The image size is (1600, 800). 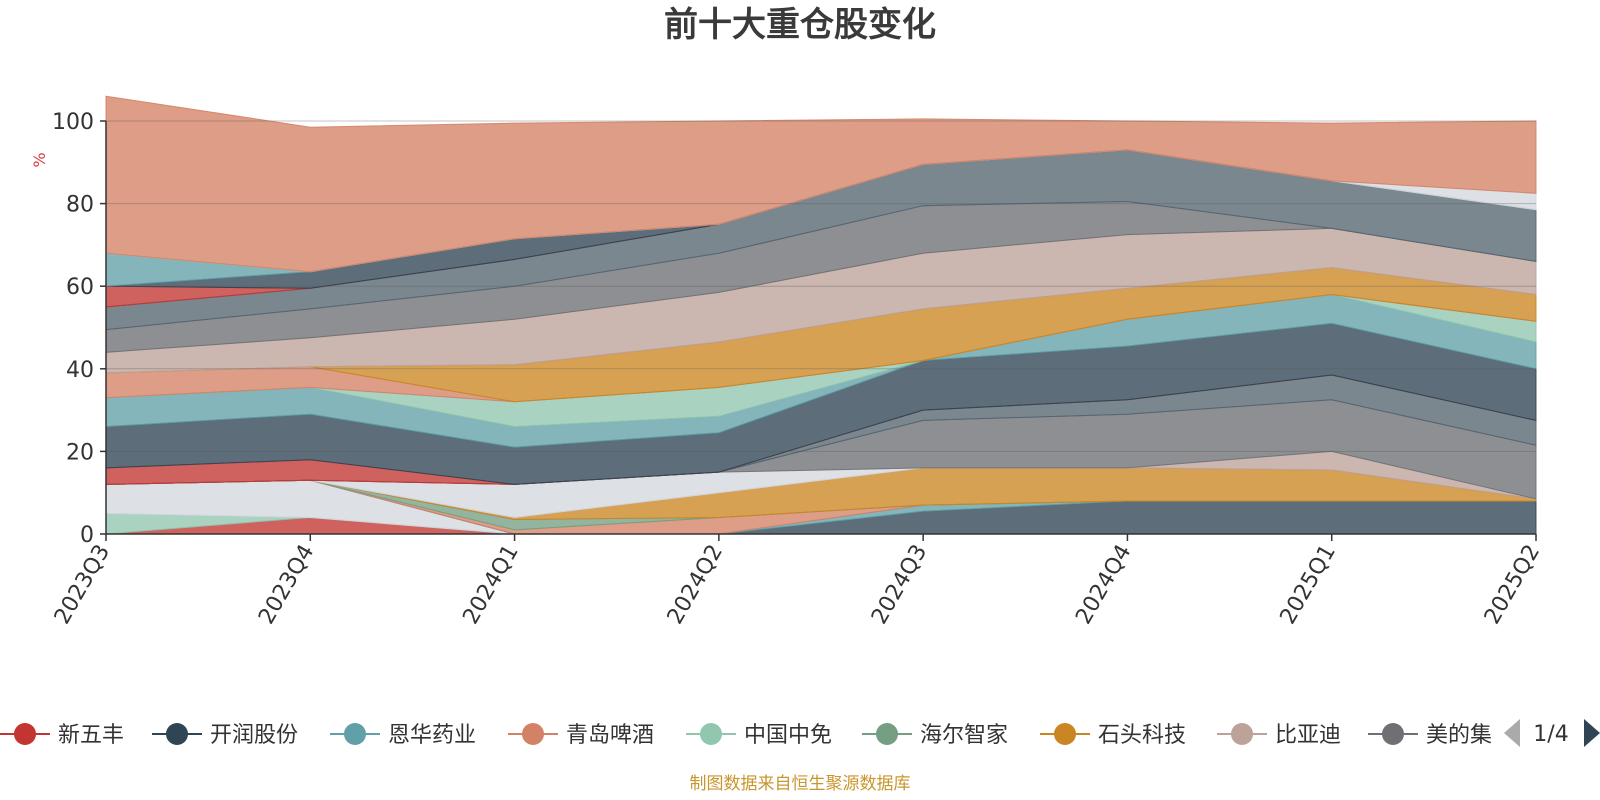 What do you see at coordinates (800, 25) in the screenshot?
I see `chart-title: 前十大重仓股变化` at bounding box center [800, 25].